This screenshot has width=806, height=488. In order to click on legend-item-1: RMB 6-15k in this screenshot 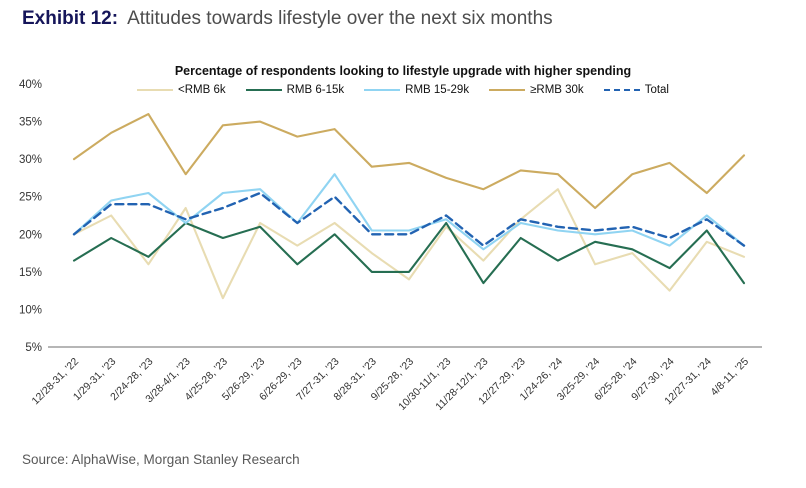, I will do `click(295, 90)`.